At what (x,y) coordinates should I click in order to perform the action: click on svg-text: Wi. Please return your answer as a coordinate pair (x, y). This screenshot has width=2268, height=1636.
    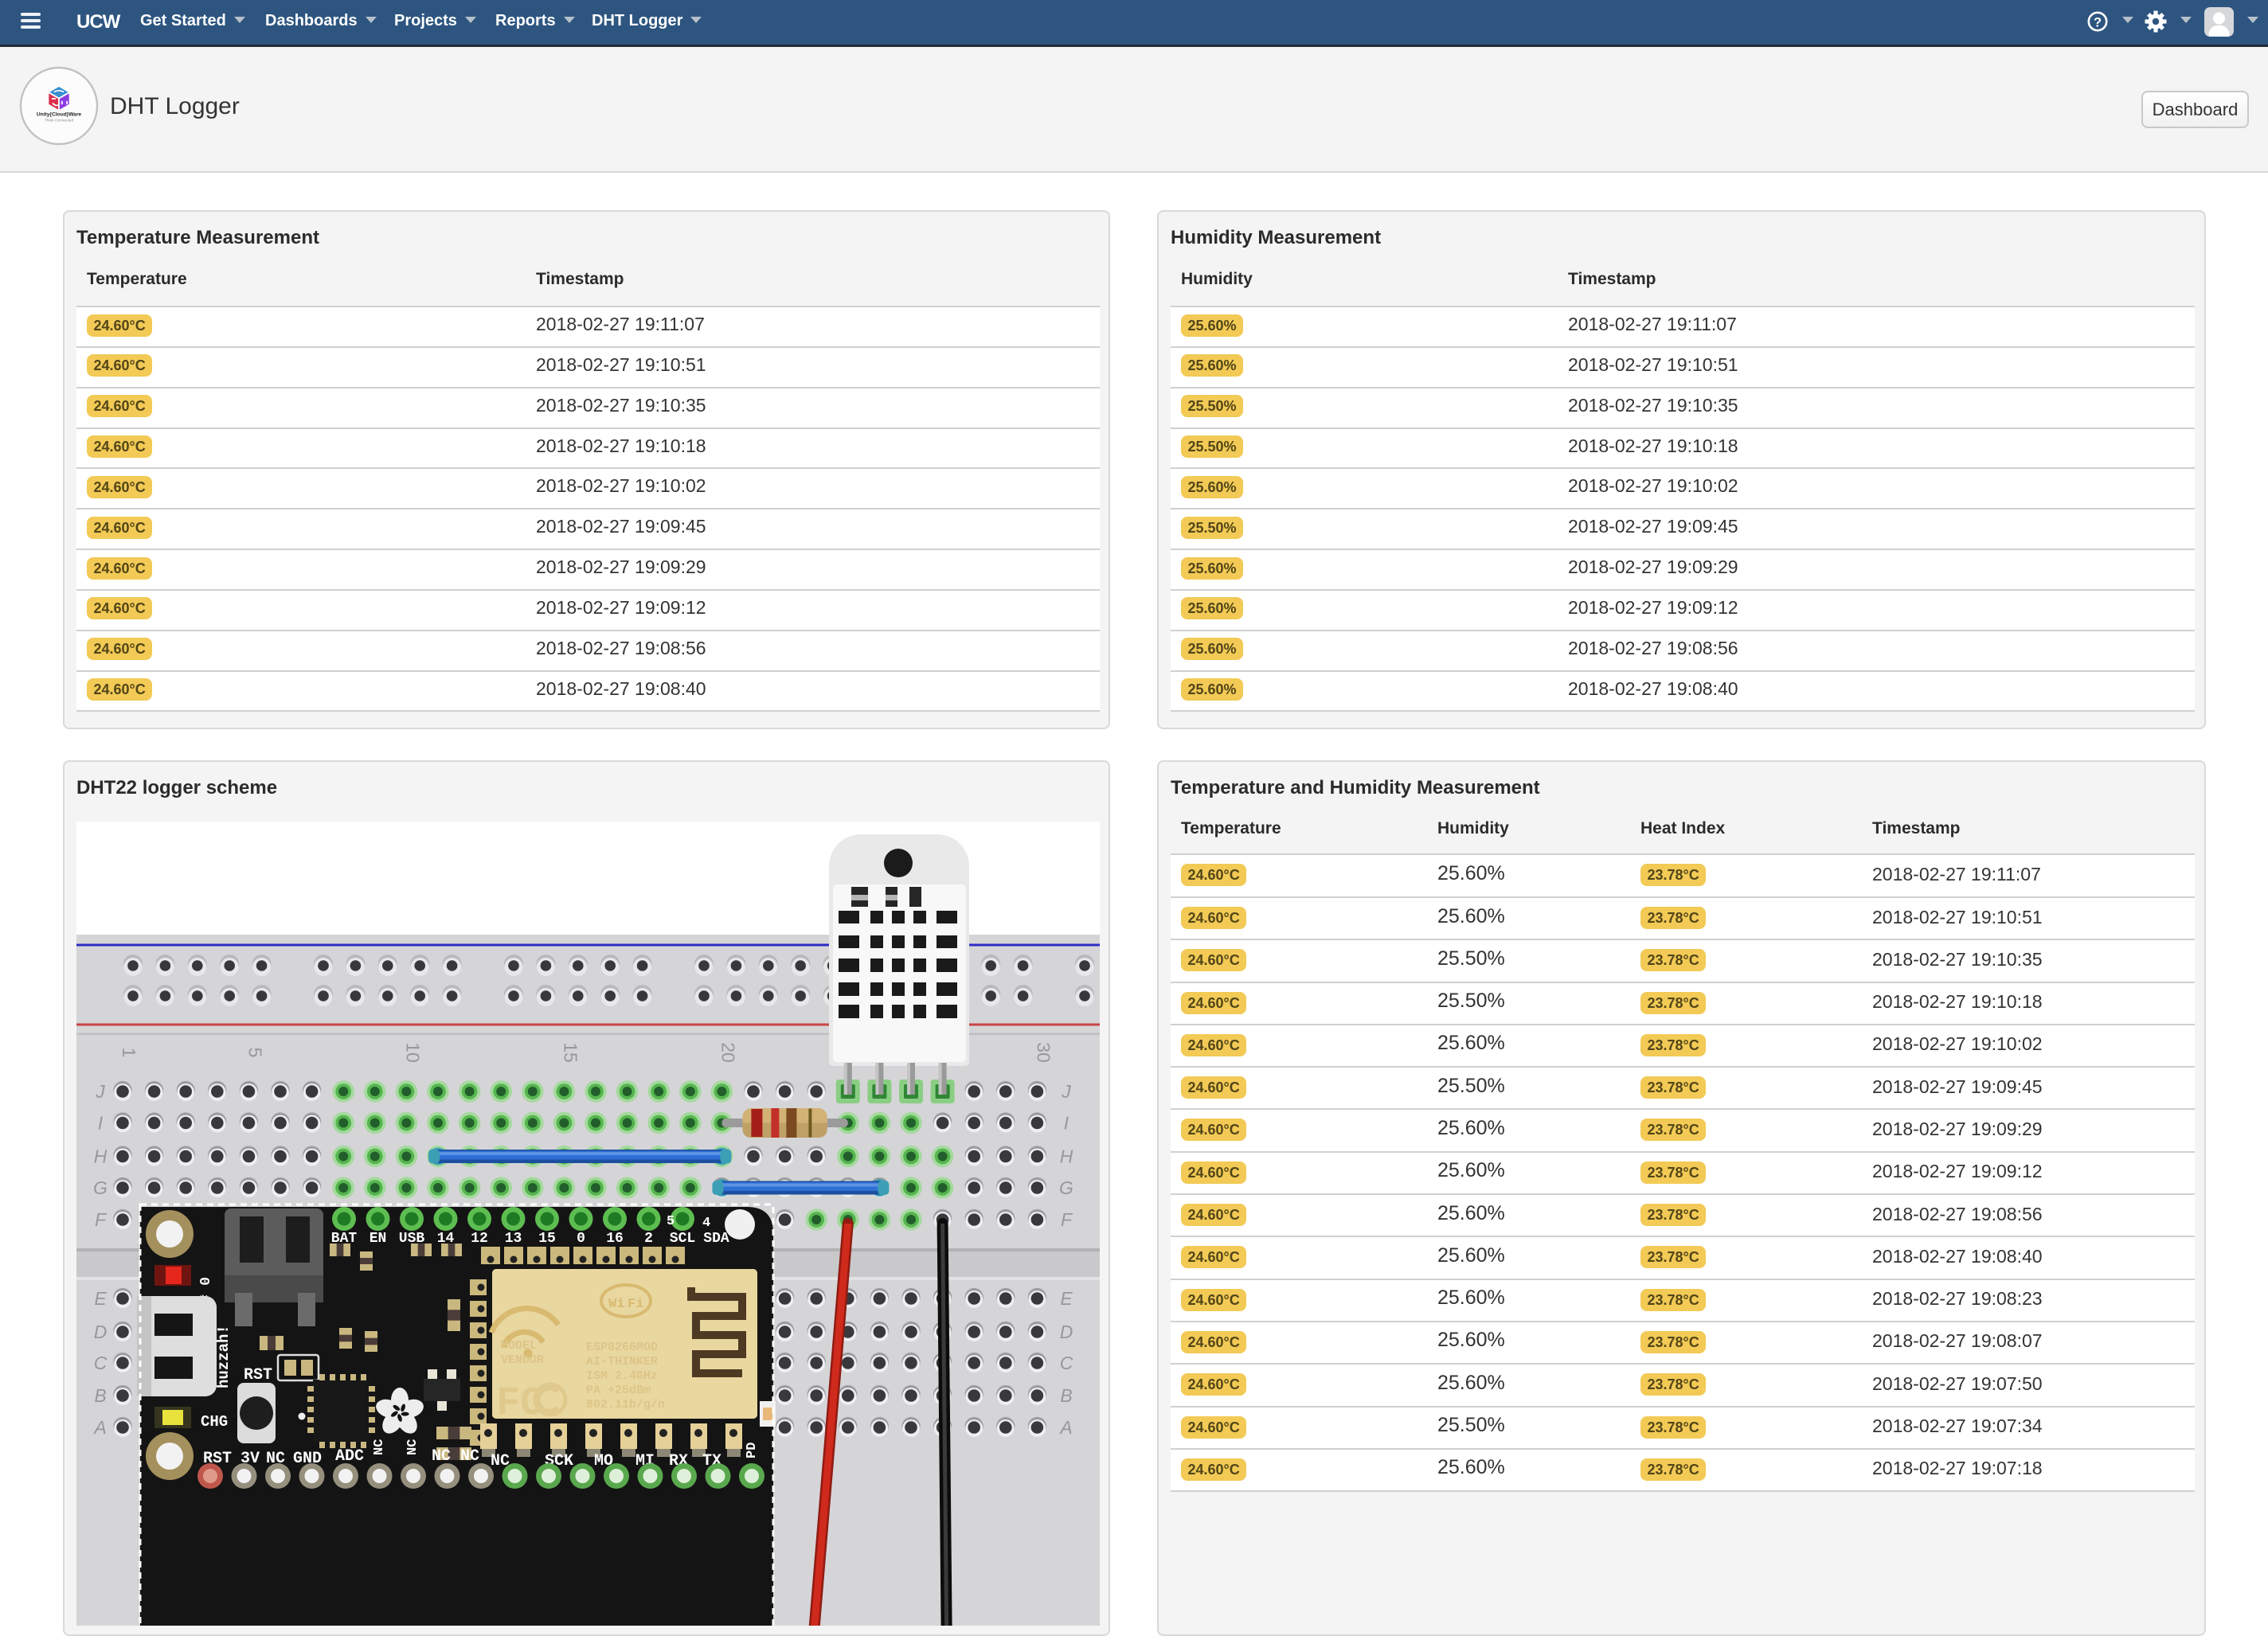
    Looking at the image, I should click on (616, 1304).